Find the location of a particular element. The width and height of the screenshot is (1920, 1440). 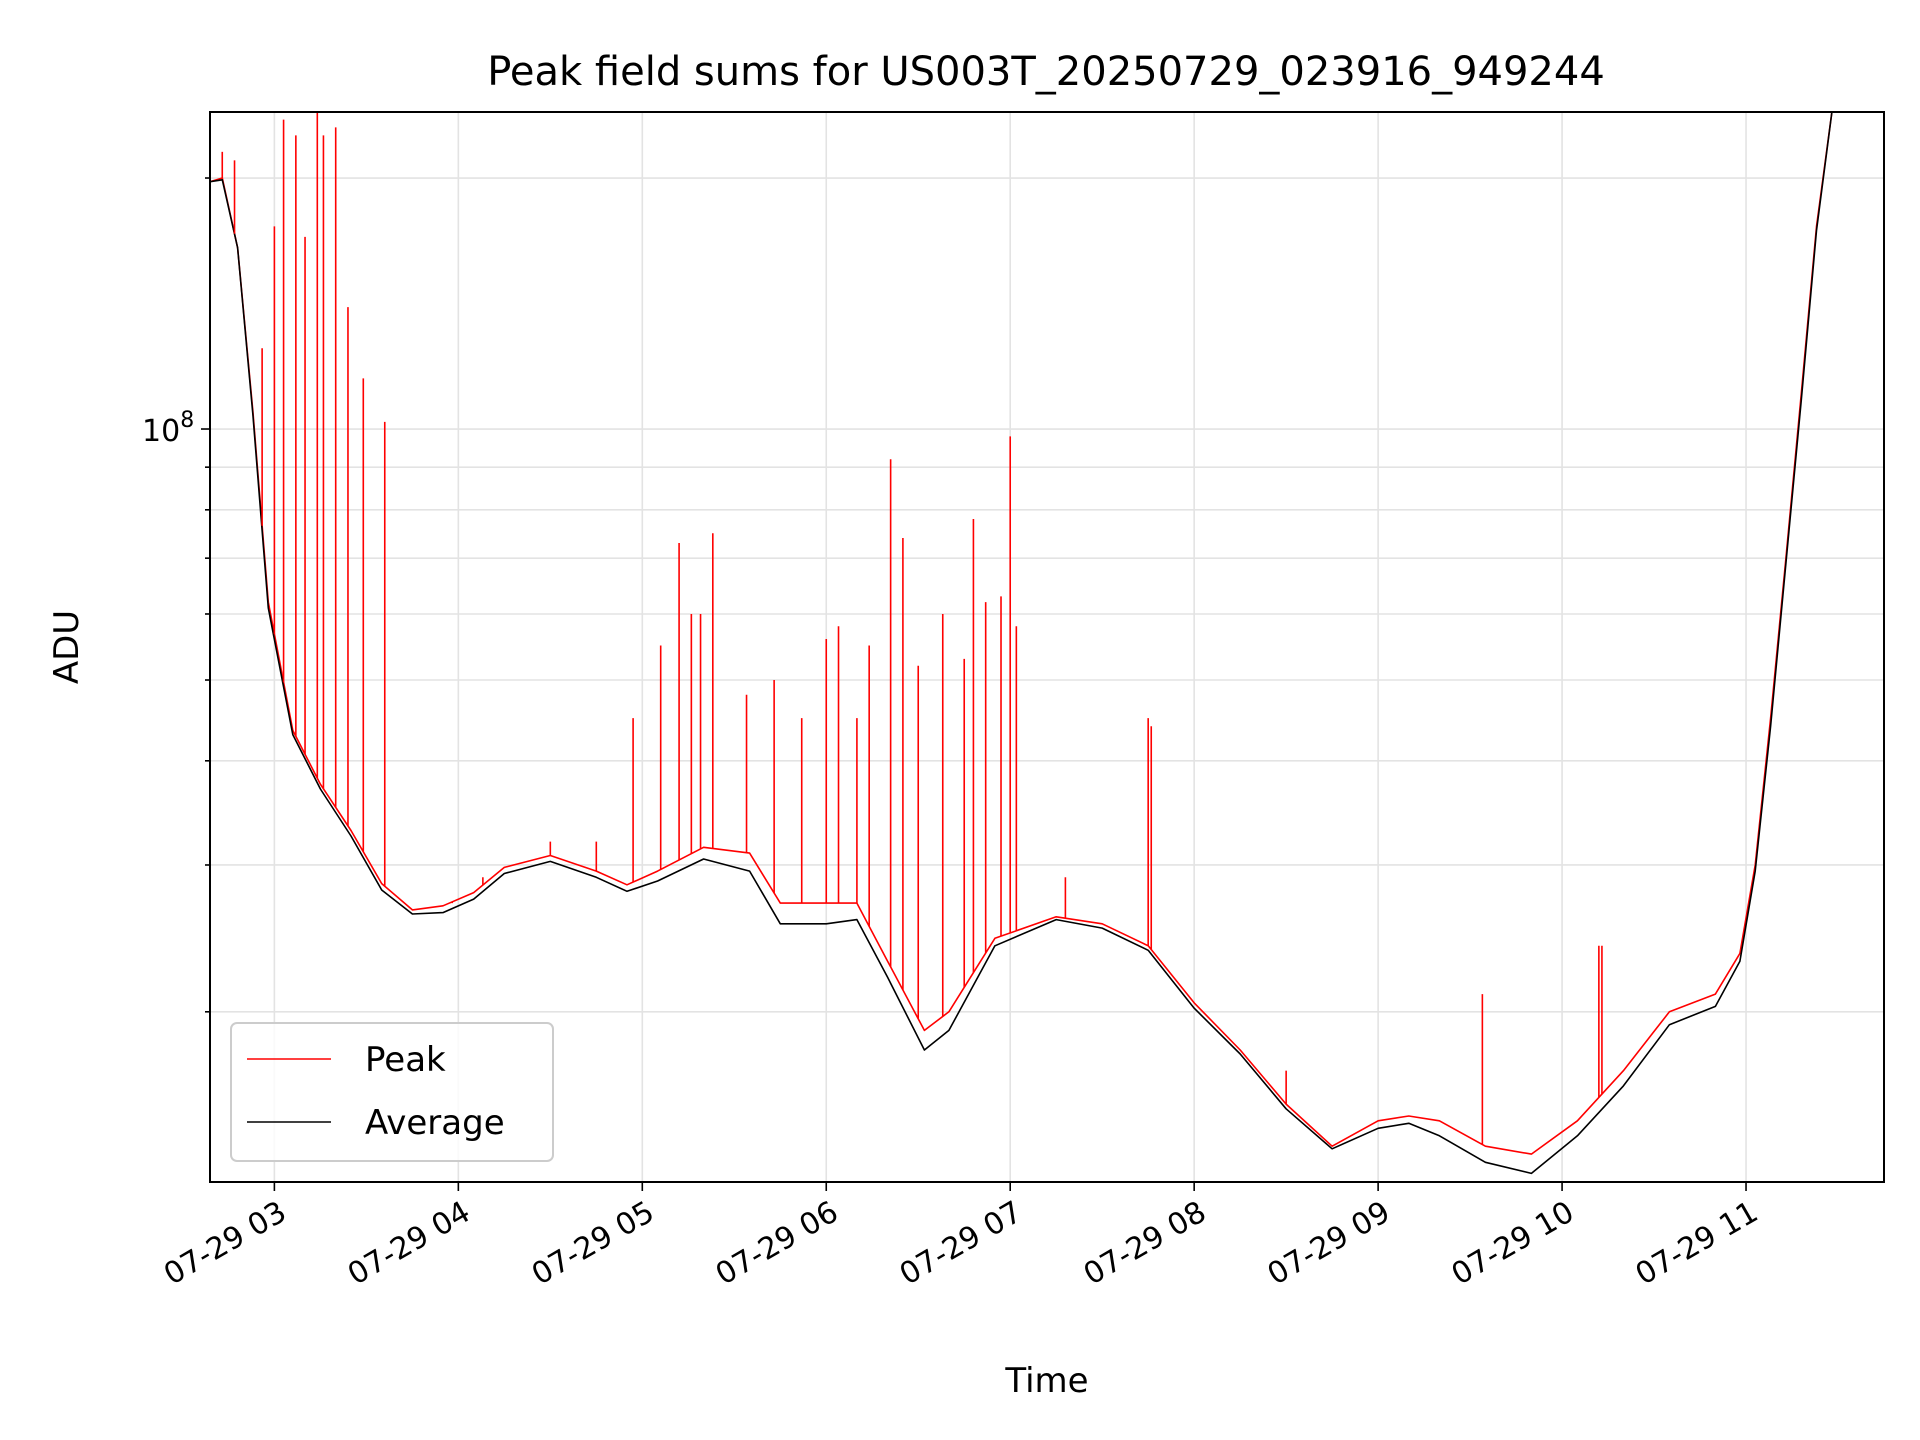

y-tick-label-0: 108 is located at coordinates (168, 428).